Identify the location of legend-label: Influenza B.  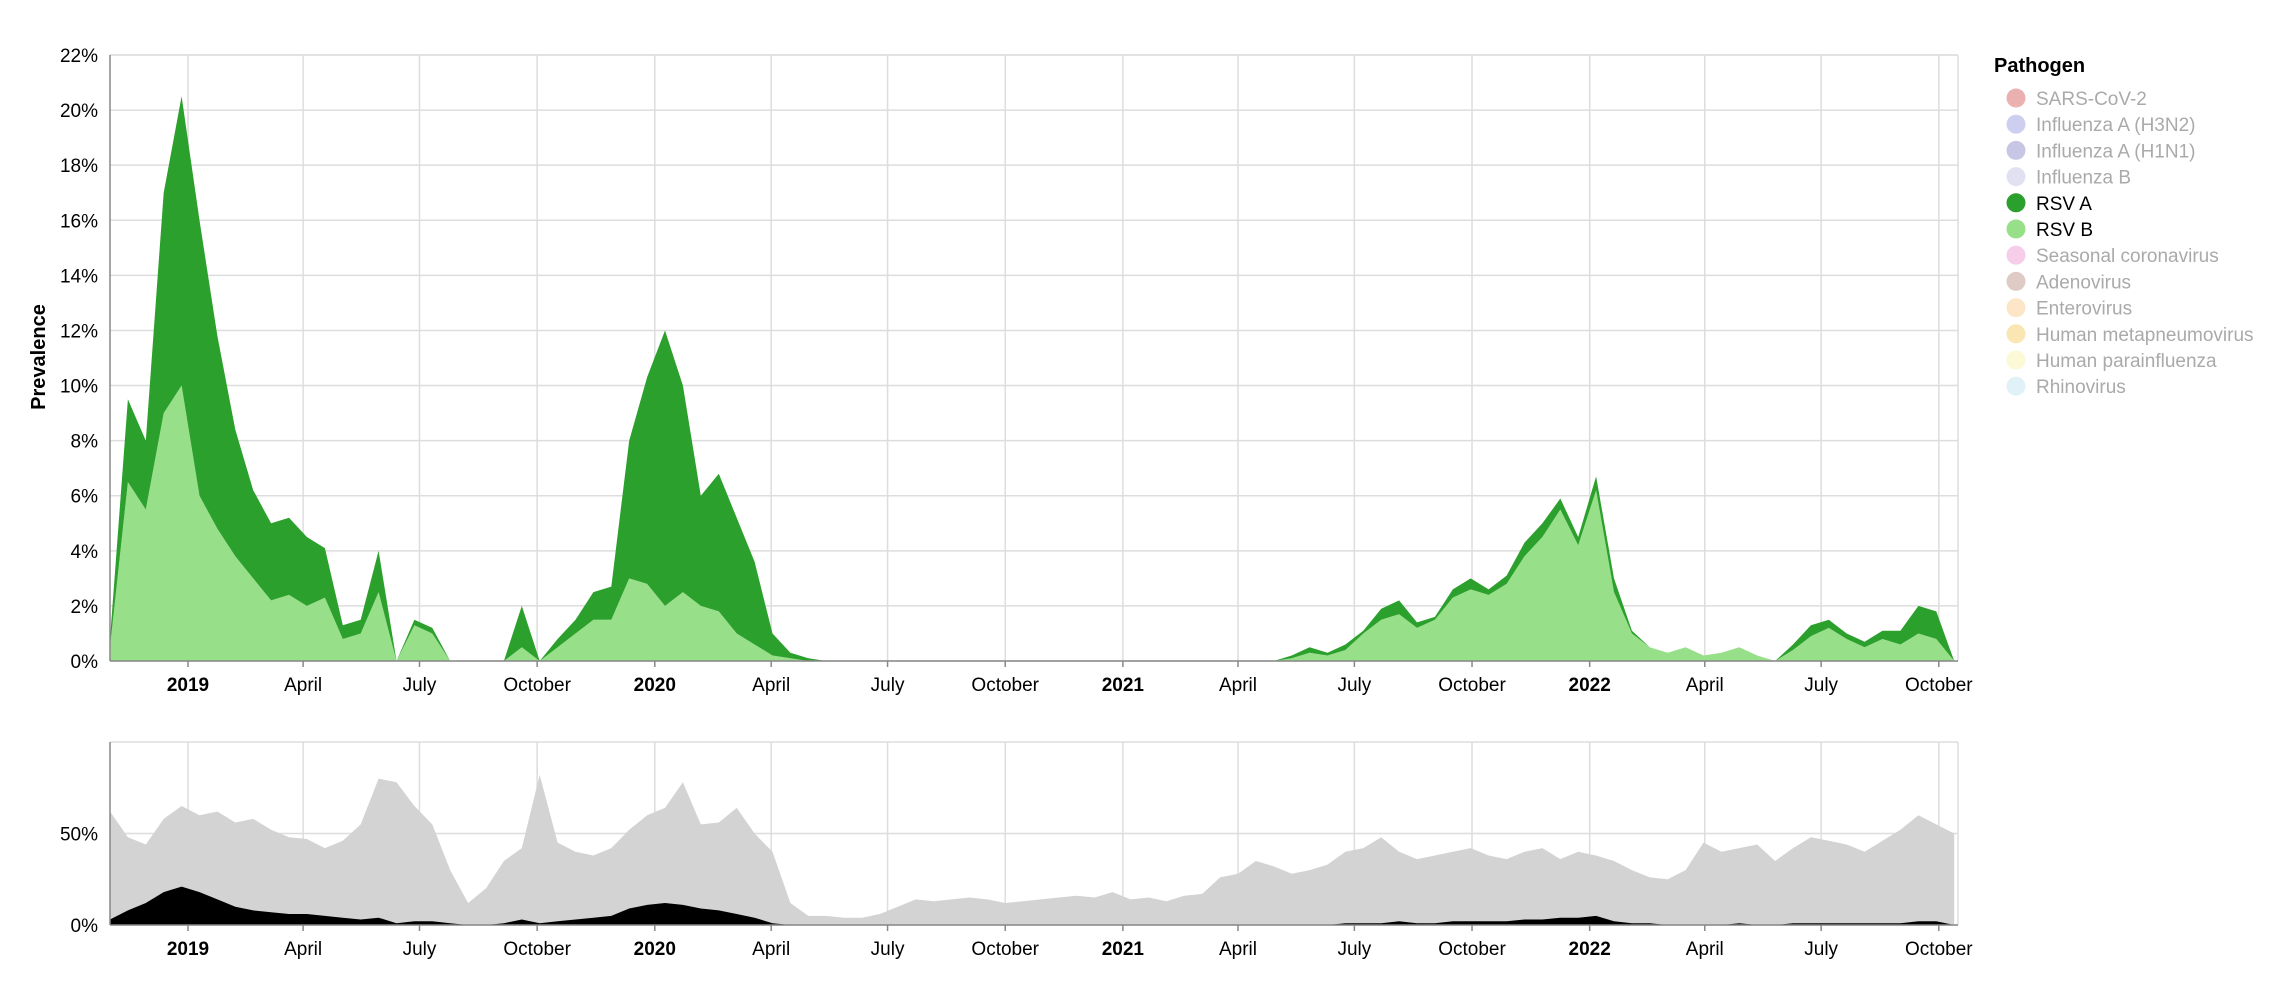
(2083, 178).